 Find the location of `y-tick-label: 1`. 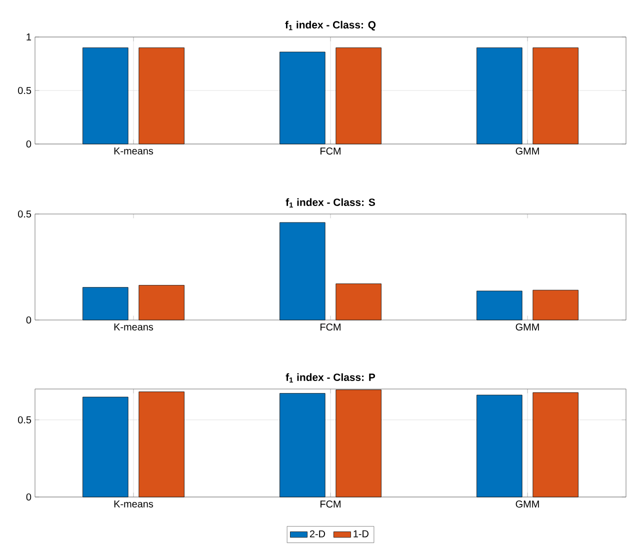

y-tick-label: 1 is located at coordinates (28, 37).